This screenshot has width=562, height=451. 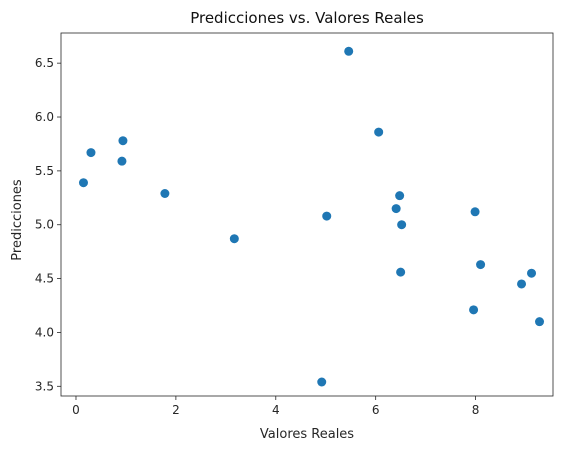 What do you see at coordinates (376, 410) in the screenshot?
I see `x-tick-label: 6` at bounding box center [376, 410].